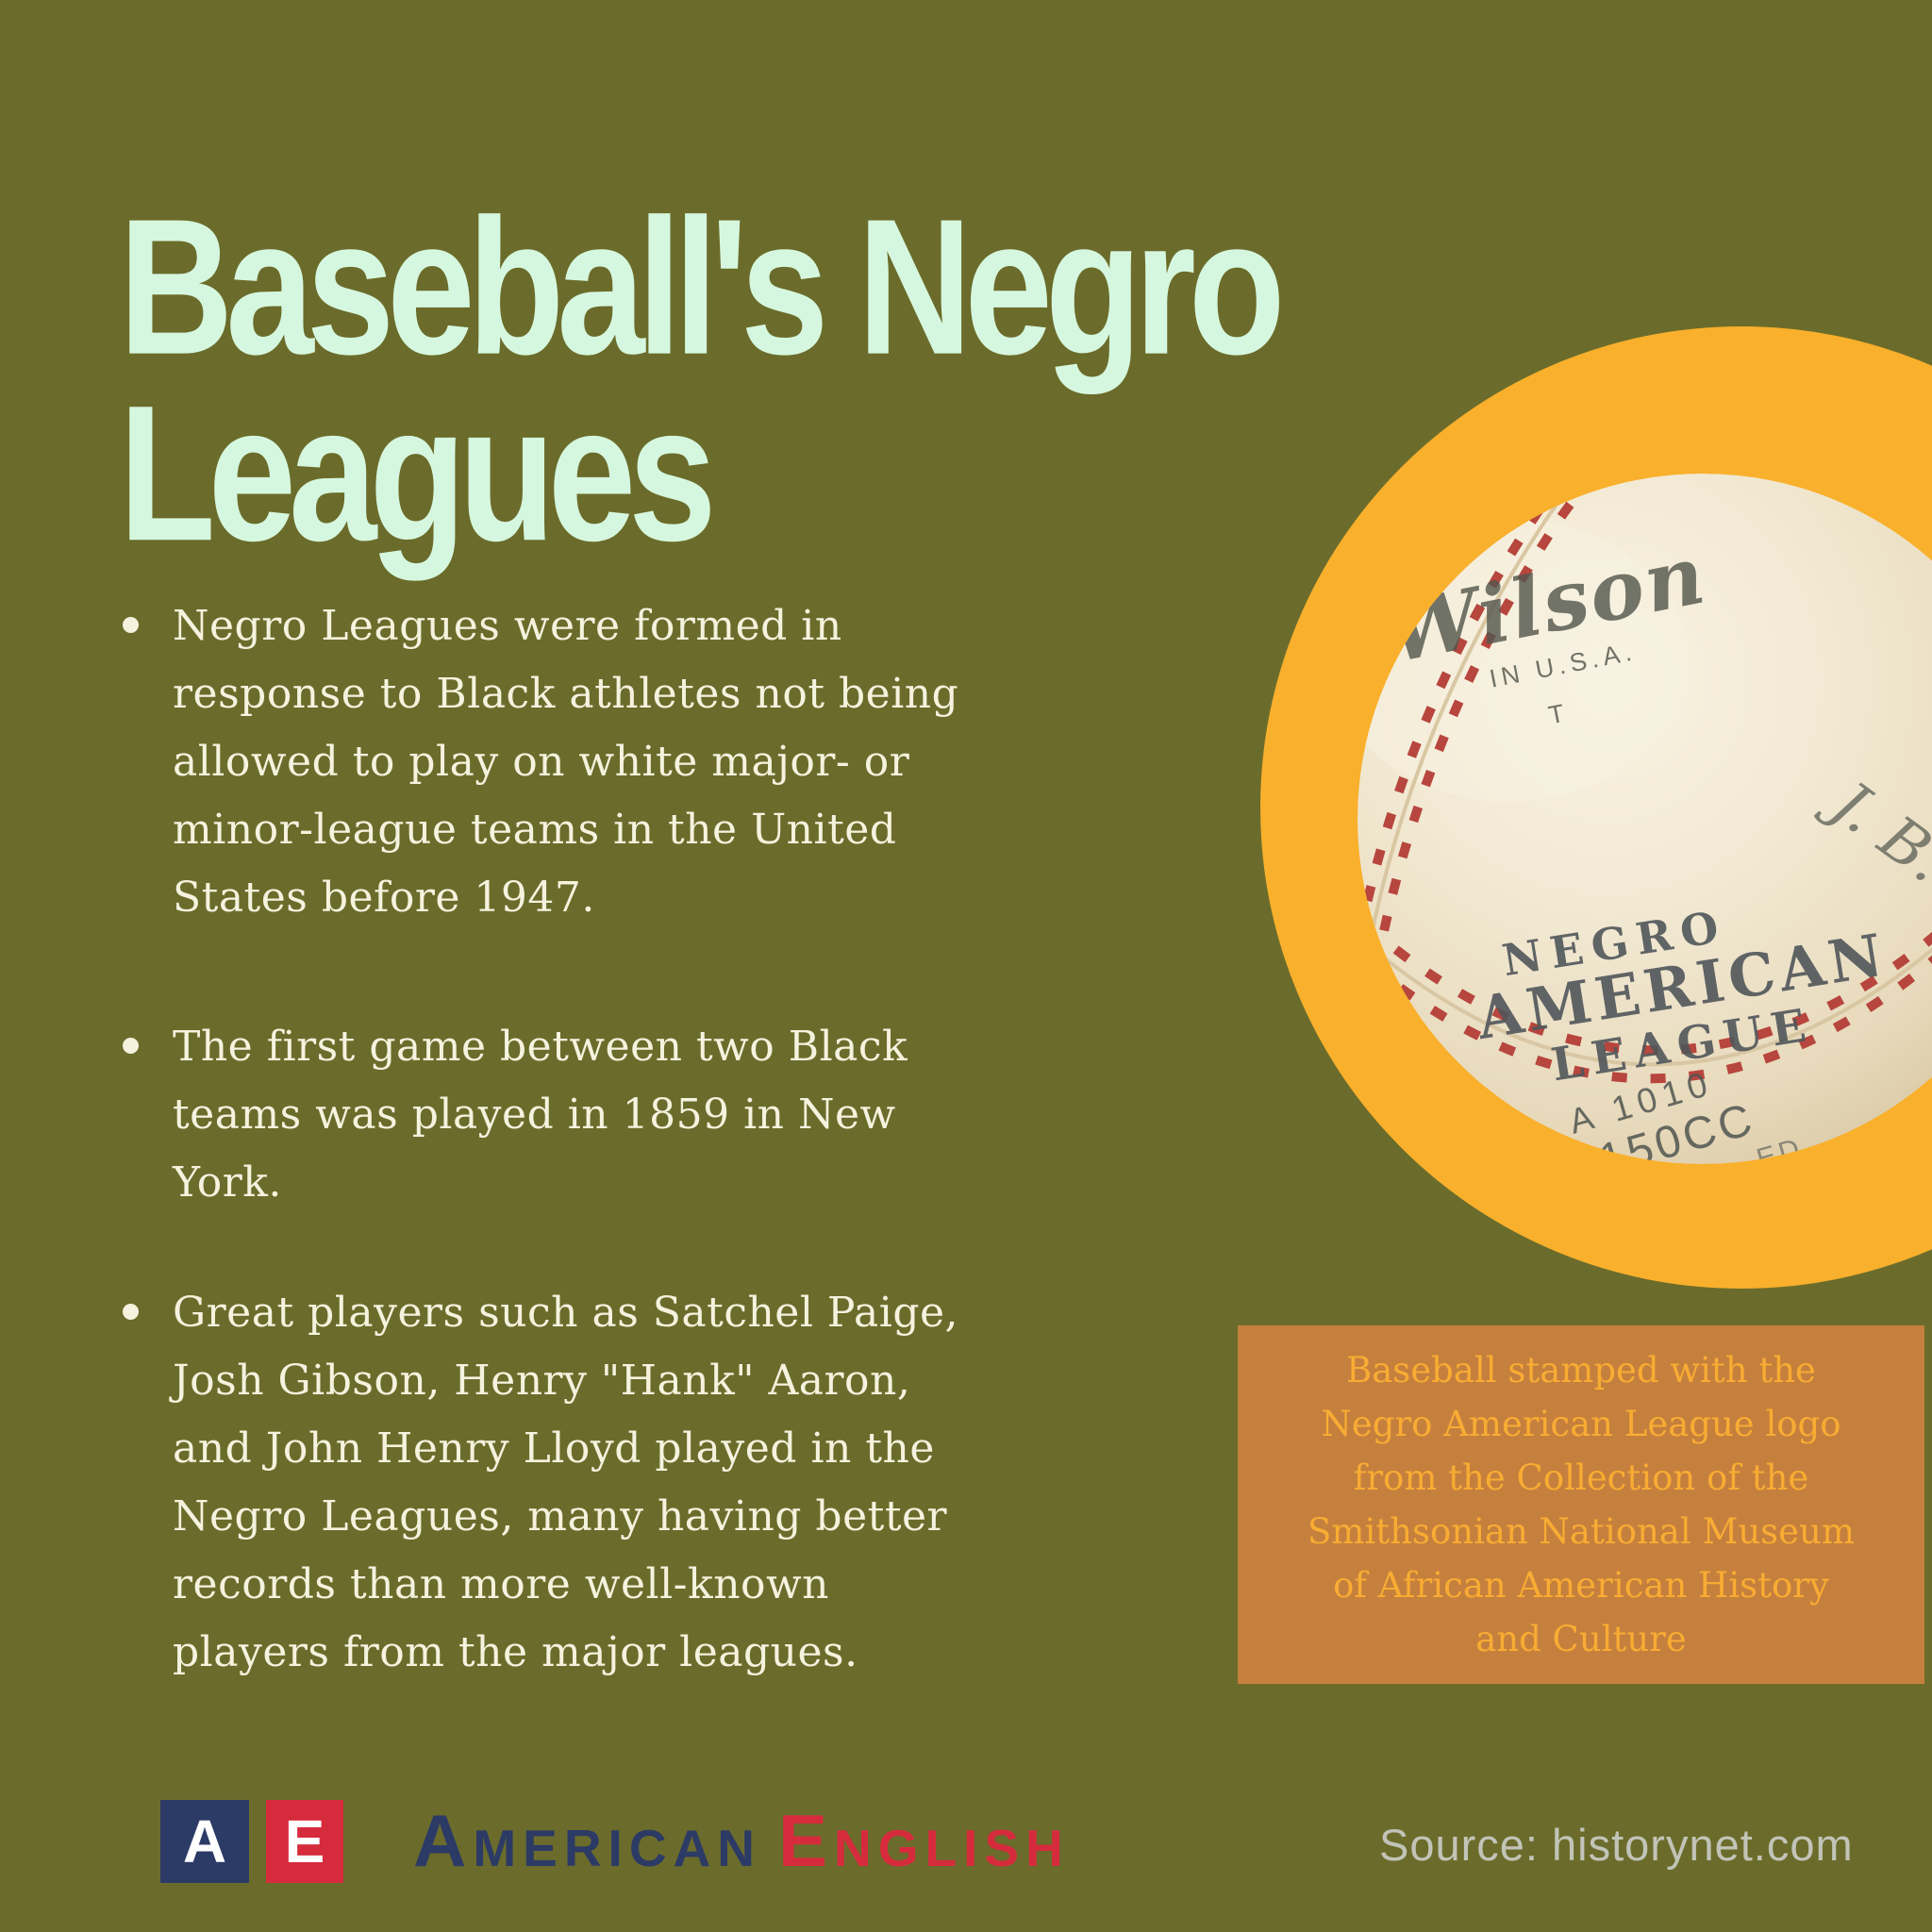  I want to click on logo-word-american: American, so click(587, 1841).